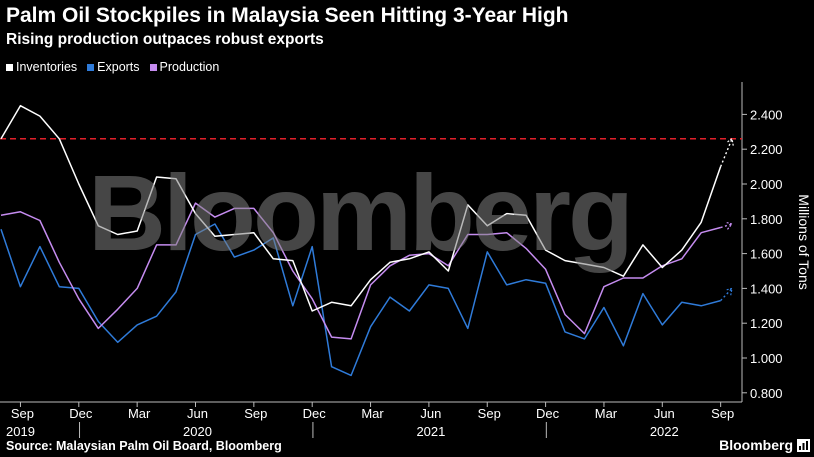 This screenshot has height=457, width=814. Describe the element at coordinates (726, 226) in the screenshot. I see `forecast-line-production` at that location.